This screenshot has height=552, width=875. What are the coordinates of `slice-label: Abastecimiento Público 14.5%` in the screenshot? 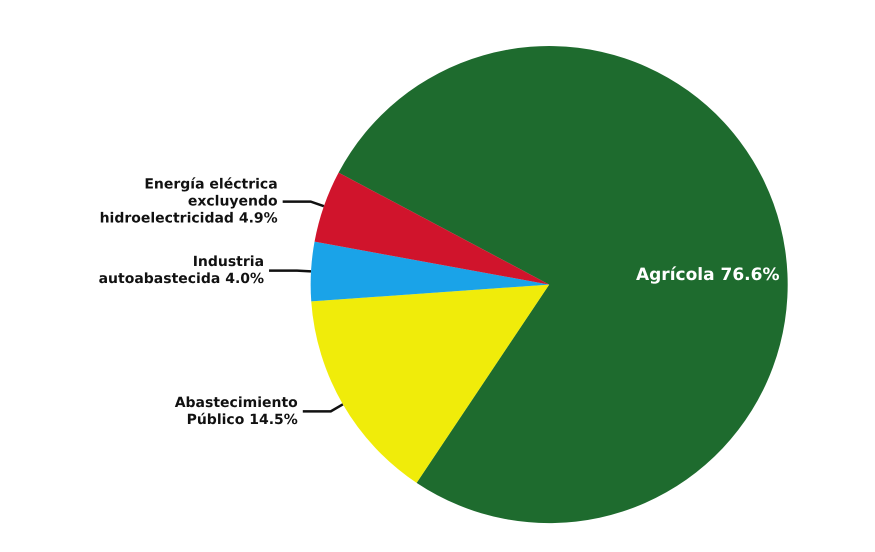 It's located at (236, 411).